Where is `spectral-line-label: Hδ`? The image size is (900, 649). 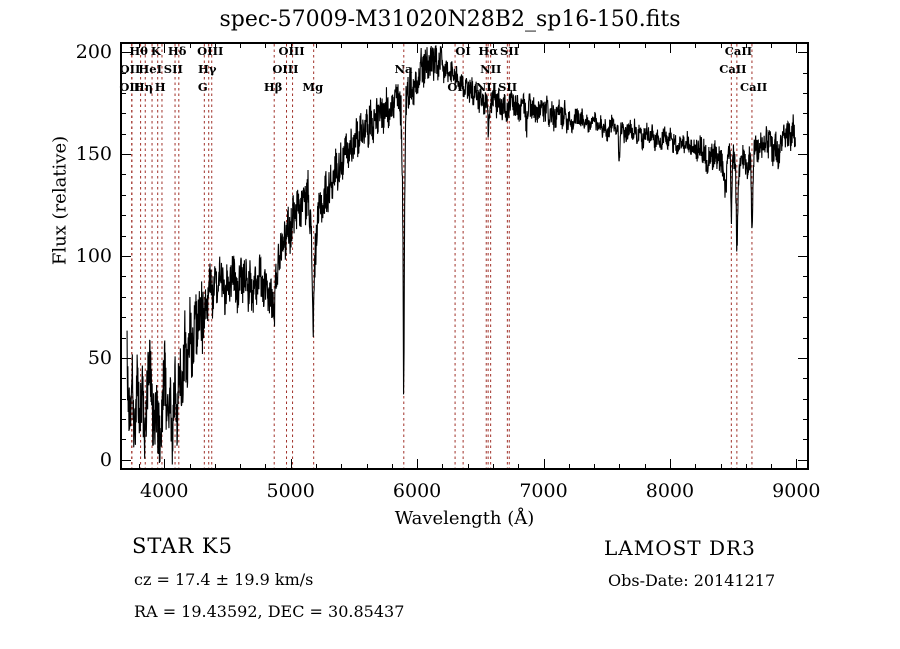
spectral-line-label: Hδ is located at coordinates (177, 51).